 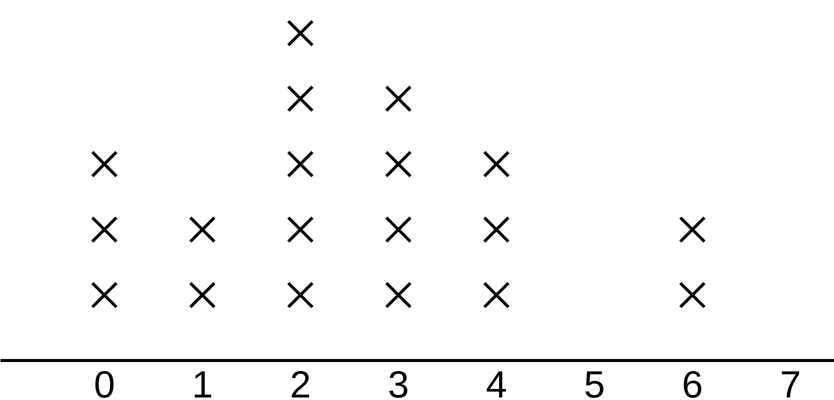 I want to click on x-tick-label: 3, so click(x=398, y=382).